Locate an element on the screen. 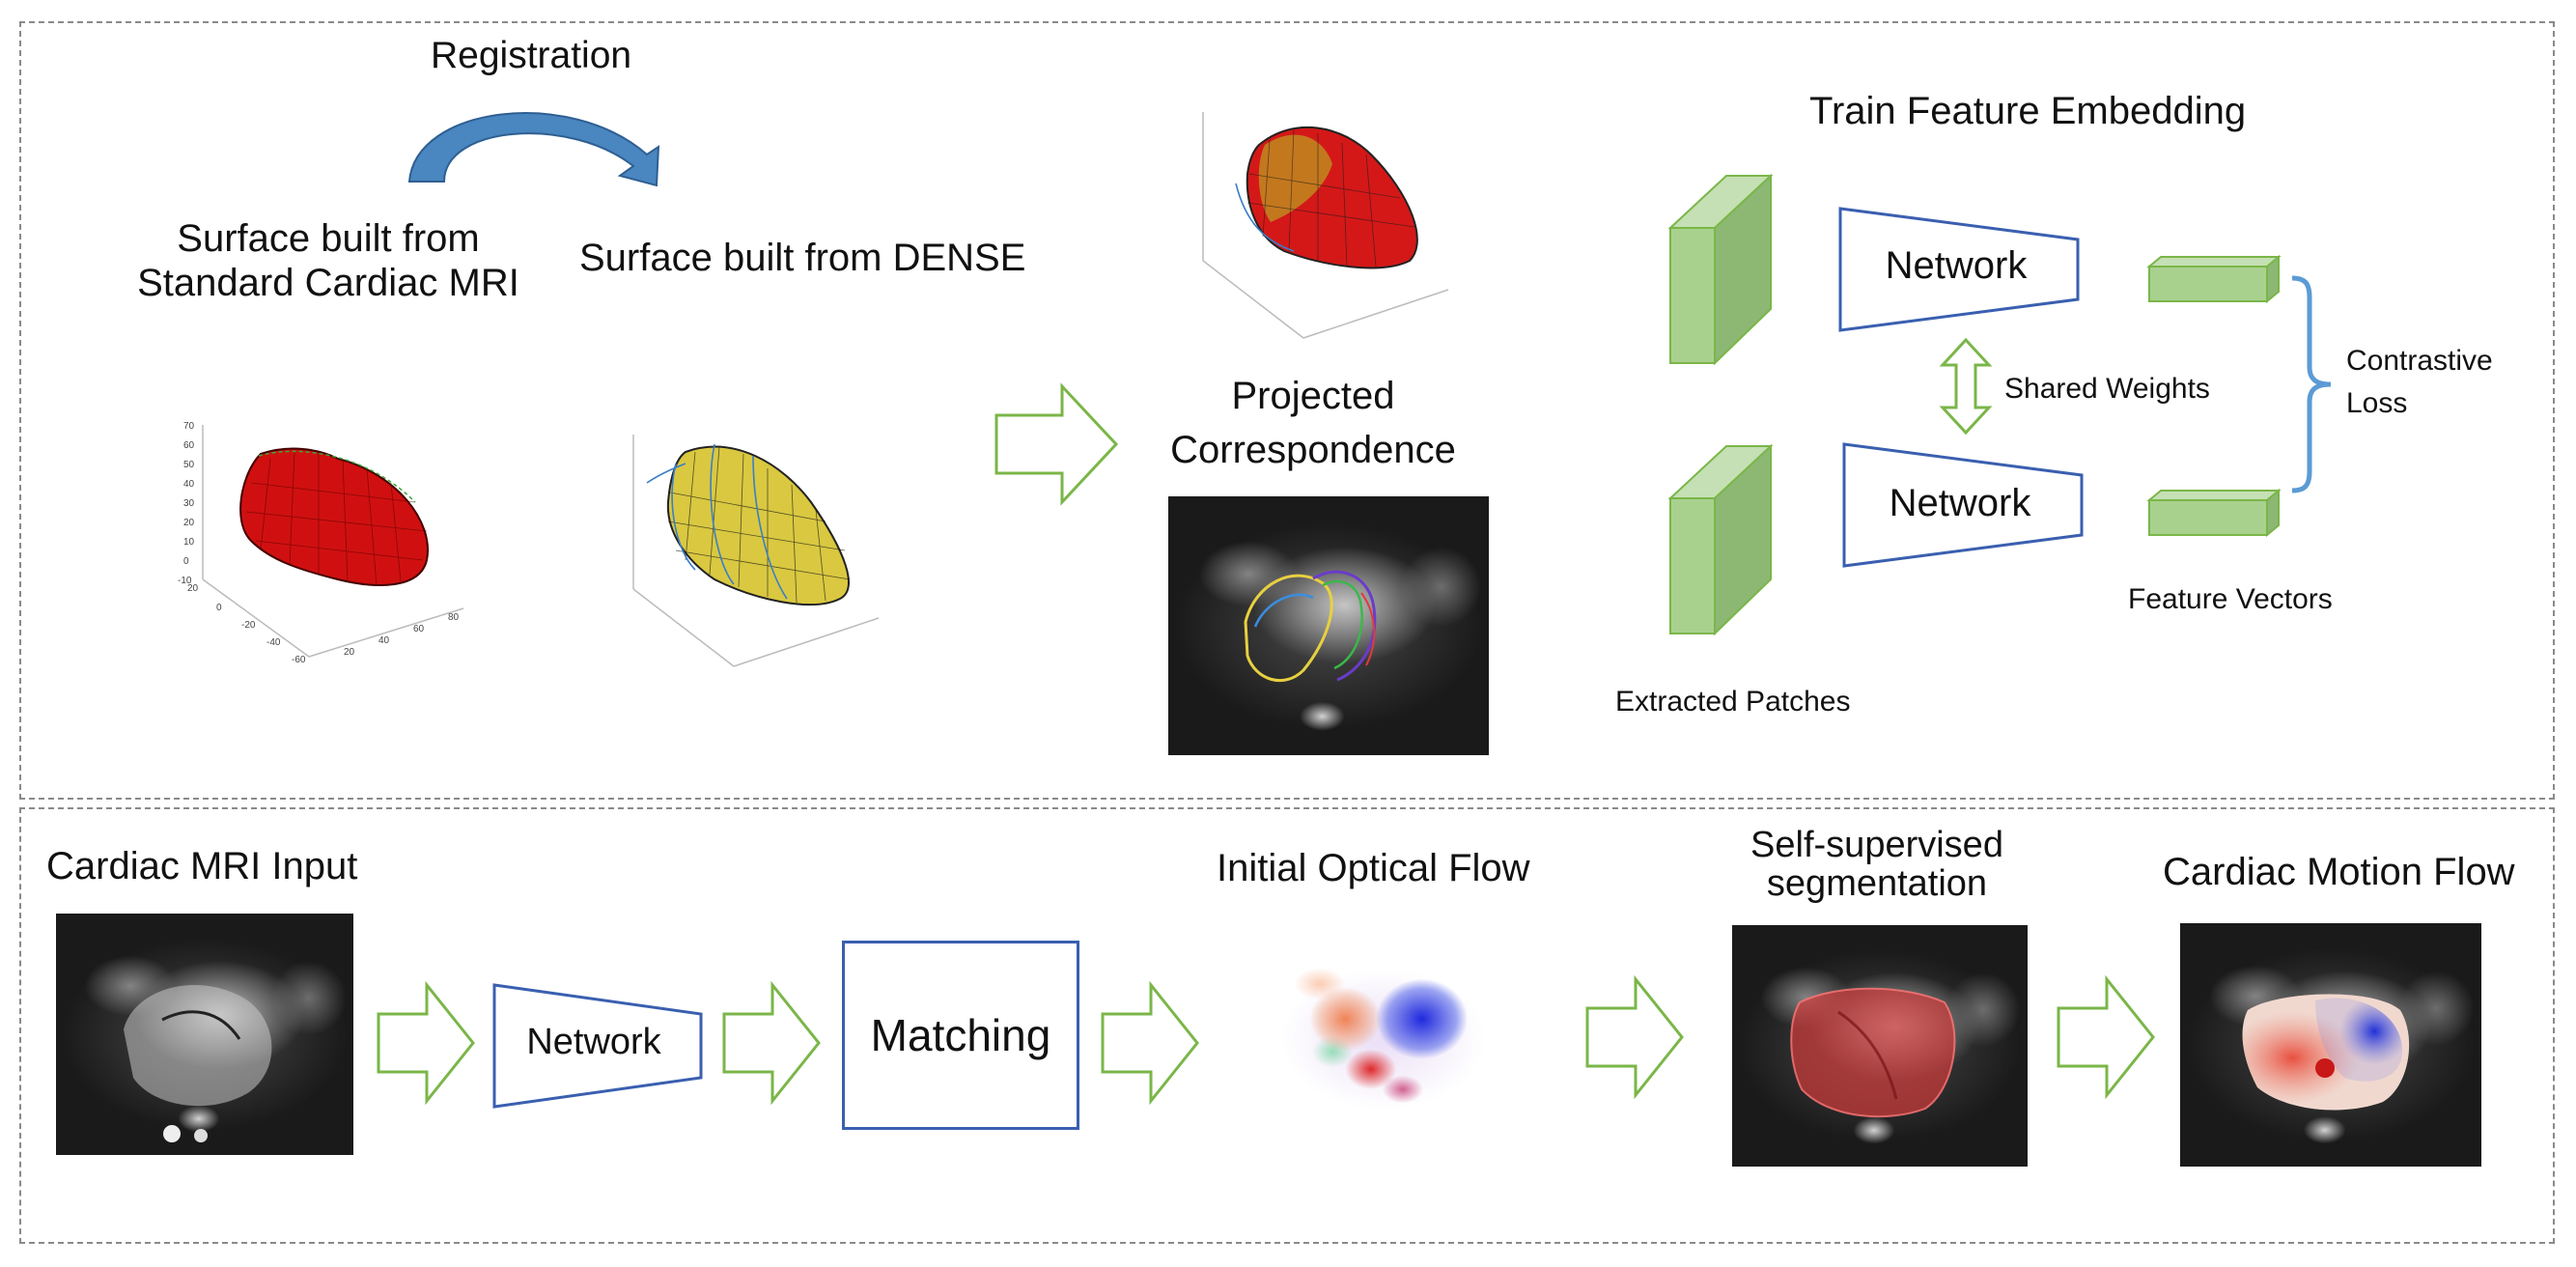 Image resolution: width=2576 pixels, height=1267 pixels. inference-network-label: Network is located at coordinates (594, 1042).